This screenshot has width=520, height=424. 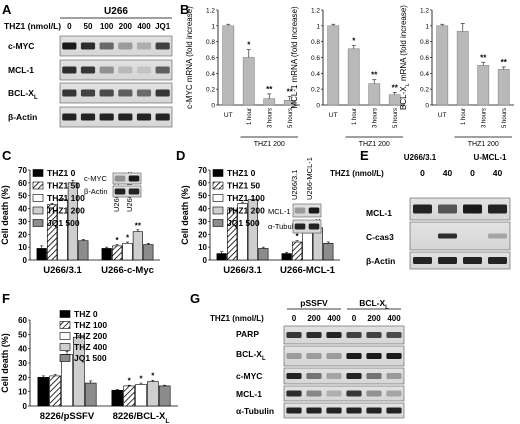 I want to click on y-tick-label: 0.2, so click(x=424, y=90).